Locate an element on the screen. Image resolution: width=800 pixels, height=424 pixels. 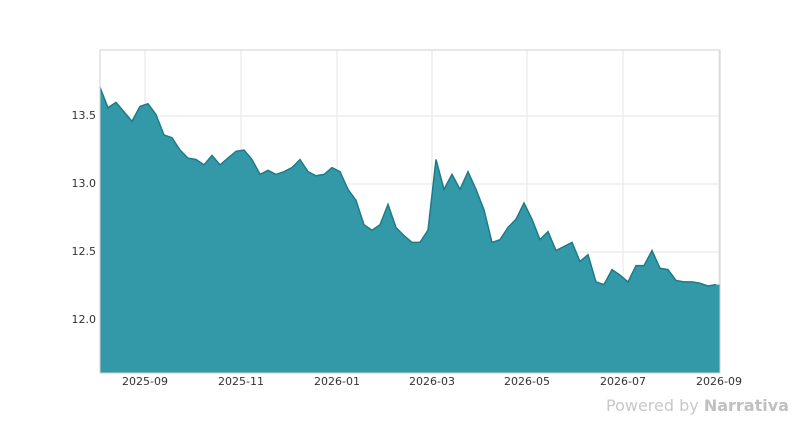
y-tick-label: 13.0 is located at coordinates (84, 183).